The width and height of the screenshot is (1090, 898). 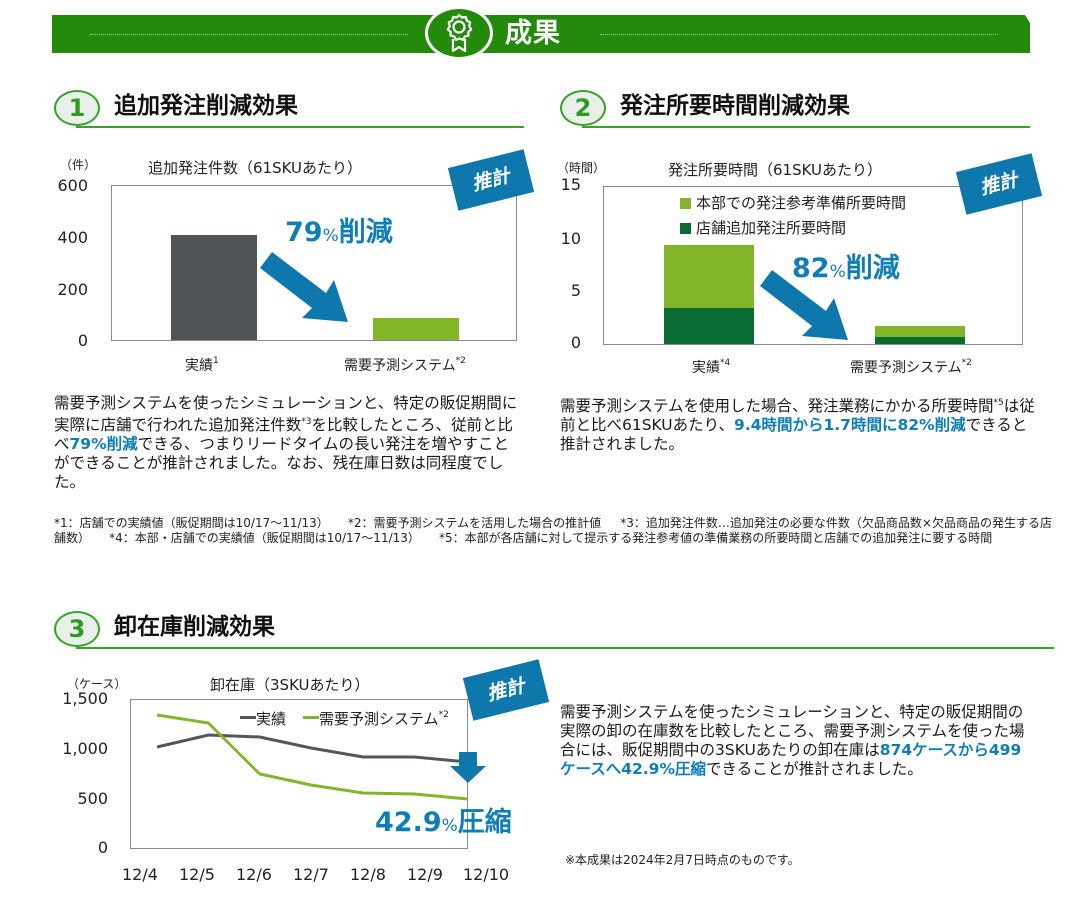 I want to click on series-actual-line, so click(x=312, y=748).